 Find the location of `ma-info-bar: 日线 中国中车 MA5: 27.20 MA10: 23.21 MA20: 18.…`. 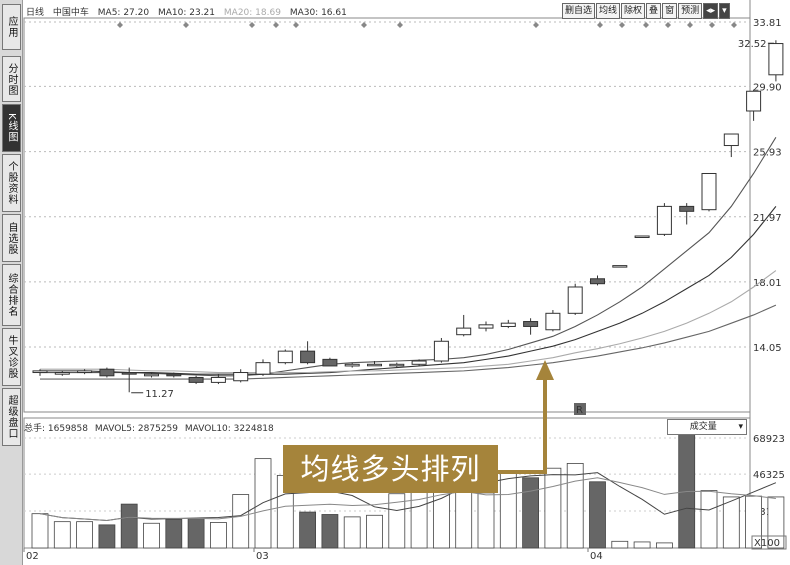

ma-info-bar: 日线 中国中车 MA5: 27.20 MA10: 23.21 MA20: 18.… is located at coordinates (189, 11).